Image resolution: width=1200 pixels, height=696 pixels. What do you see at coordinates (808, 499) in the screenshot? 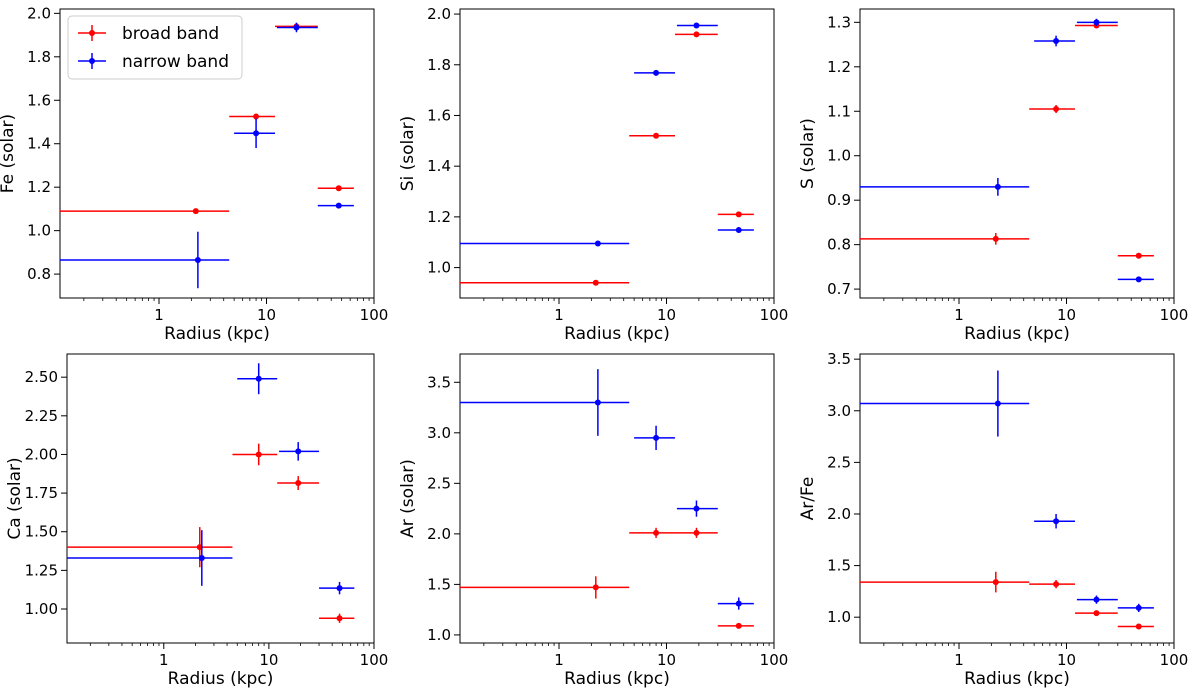
I see `y-axis-label: Ar/Fe` at bounding box center [808, 499].